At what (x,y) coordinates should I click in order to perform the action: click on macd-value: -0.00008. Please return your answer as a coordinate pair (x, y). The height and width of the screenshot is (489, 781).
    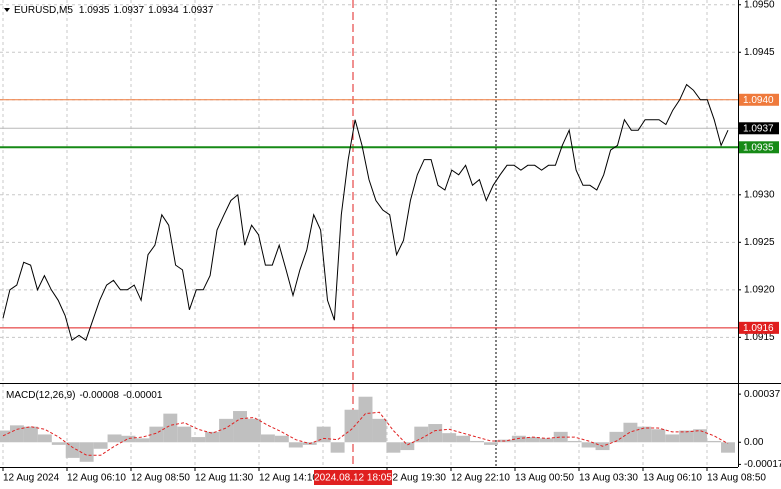
    Looking at the image, I should click on (99, 395).